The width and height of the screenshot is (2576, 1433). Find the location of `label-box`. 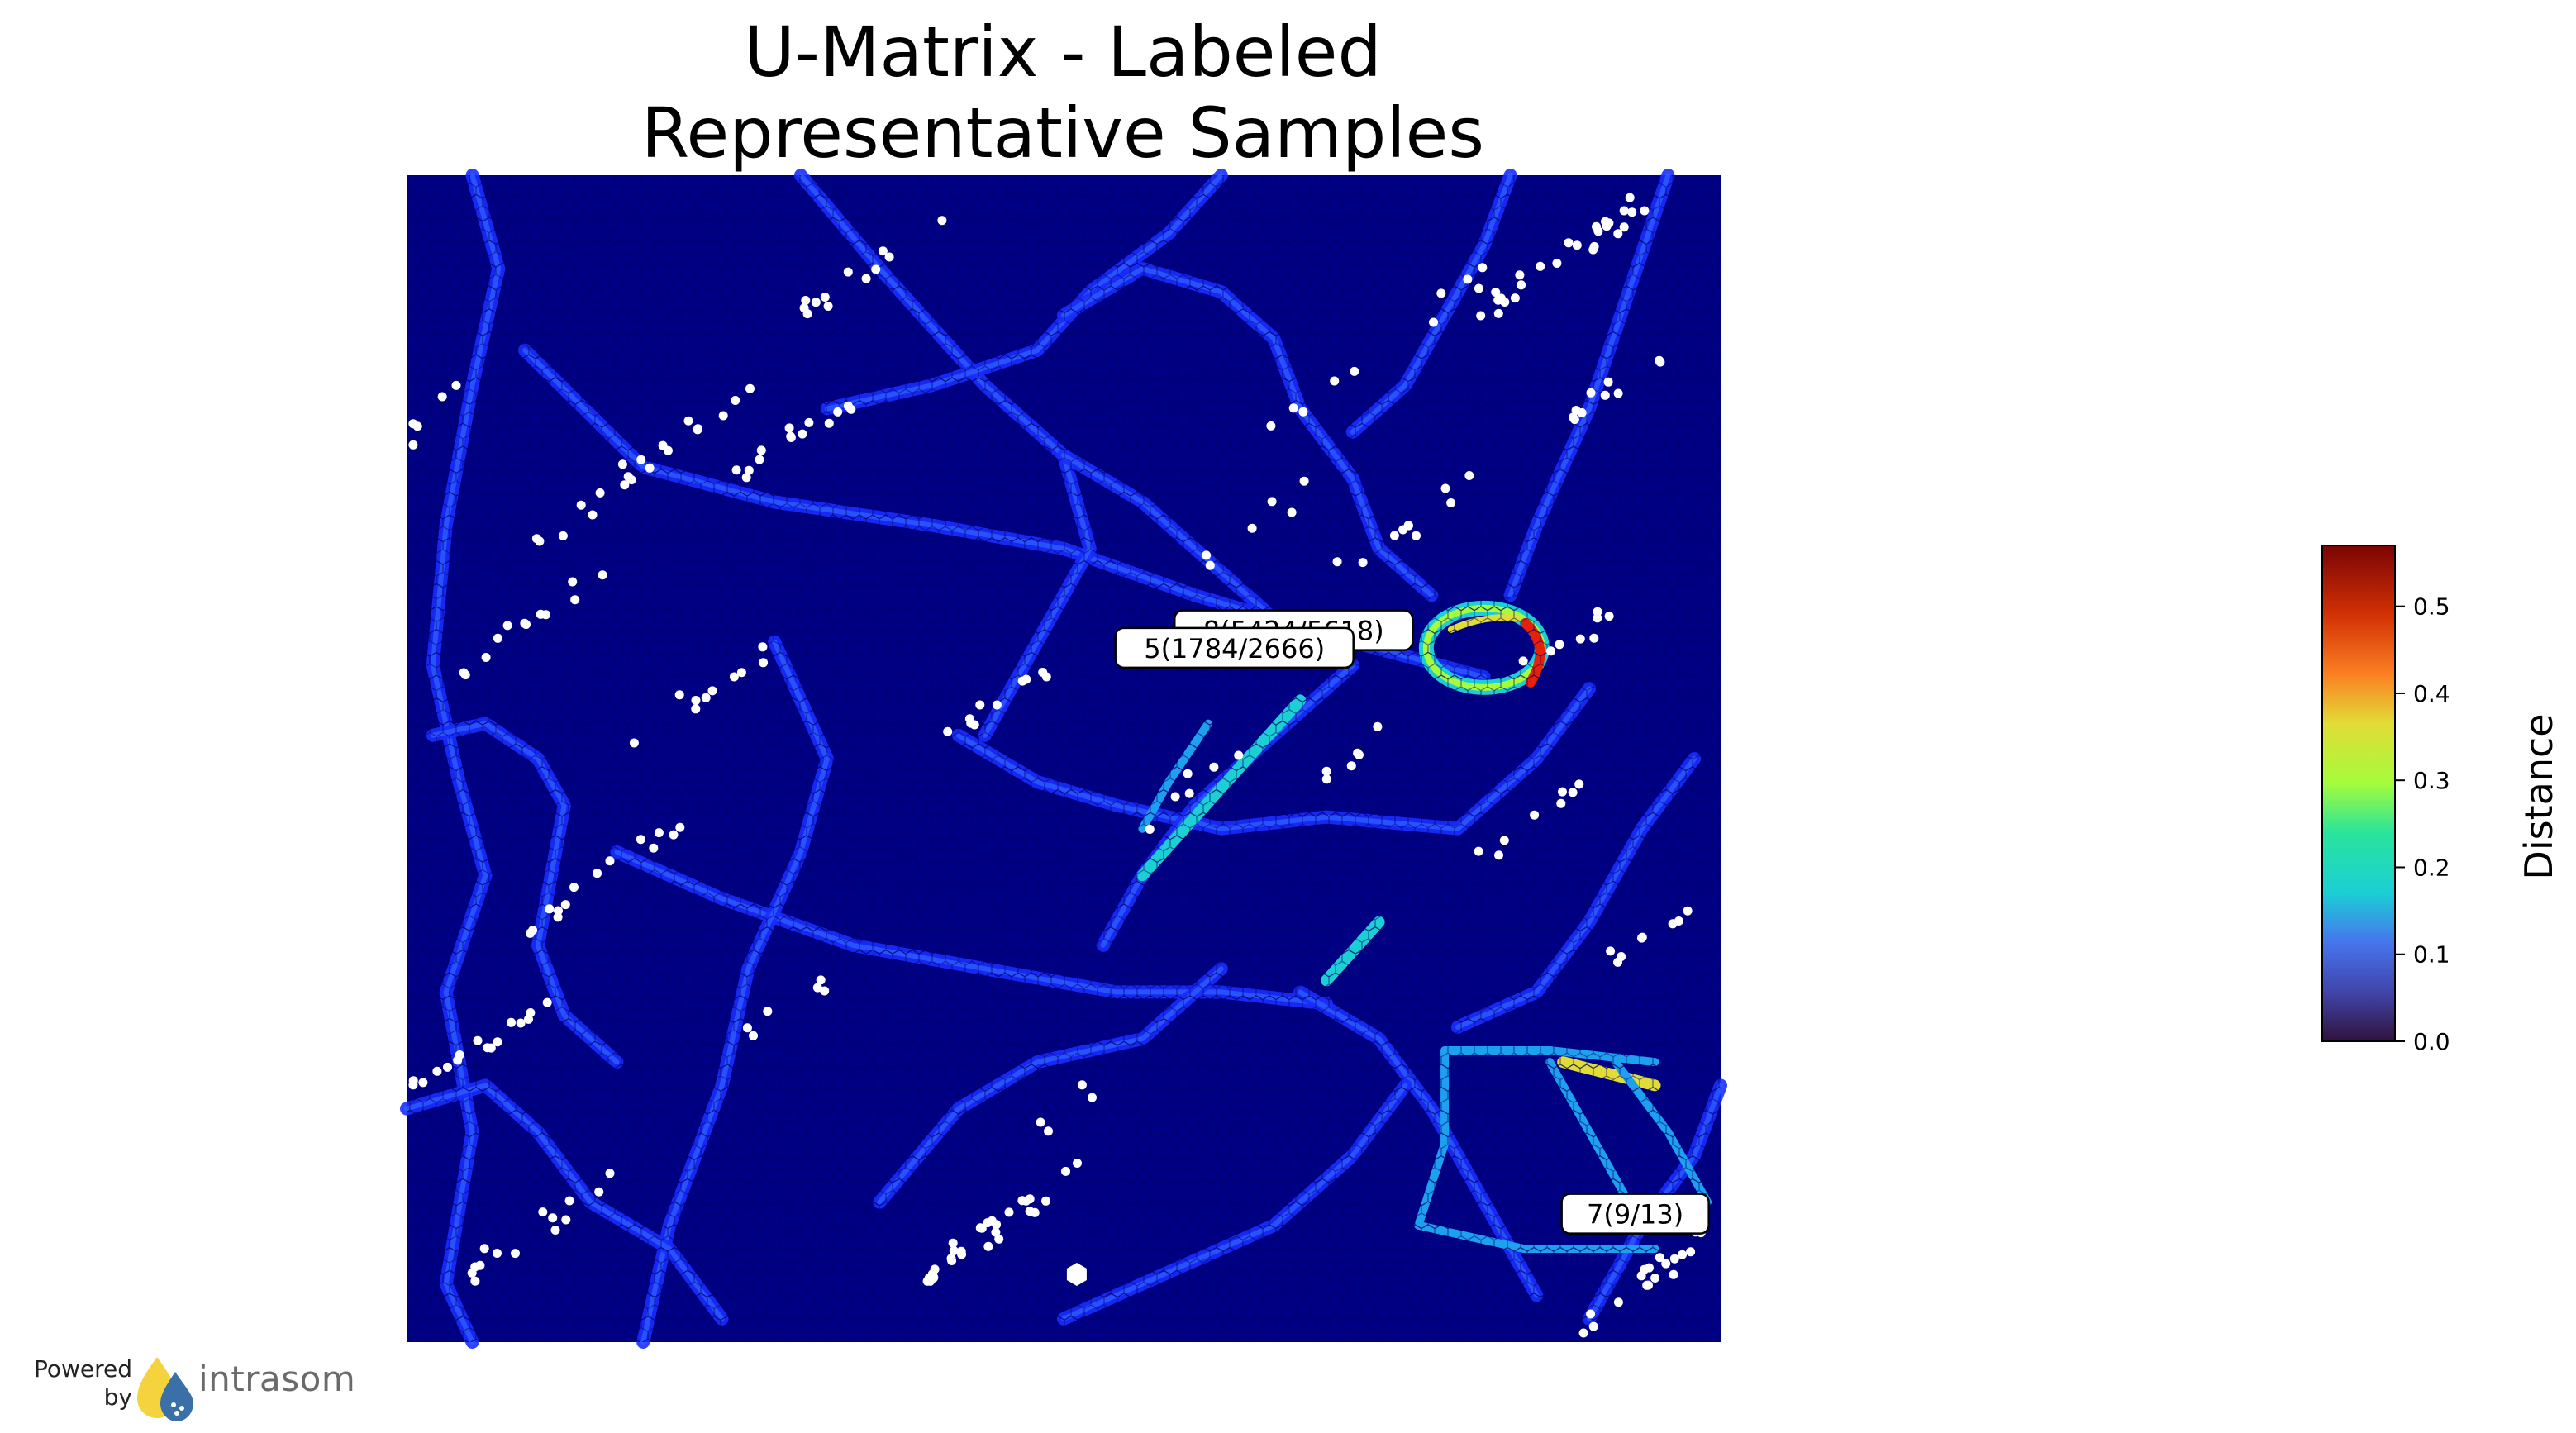

label-box is located at coordinates (1635, 1214).